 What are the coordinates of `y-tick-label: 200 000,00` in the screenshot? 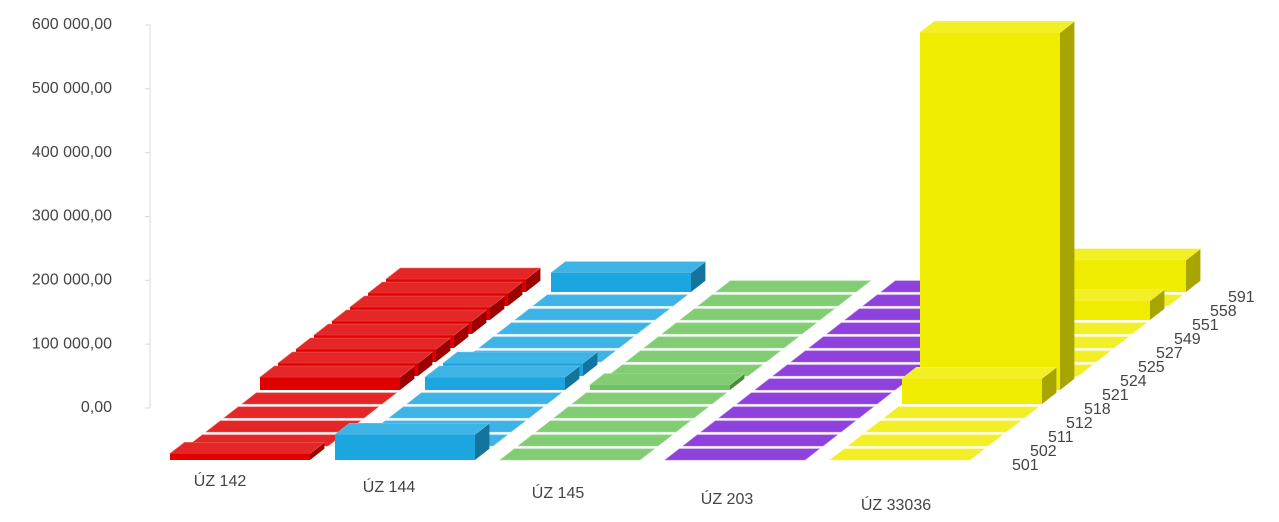 It's located at (72, 280).